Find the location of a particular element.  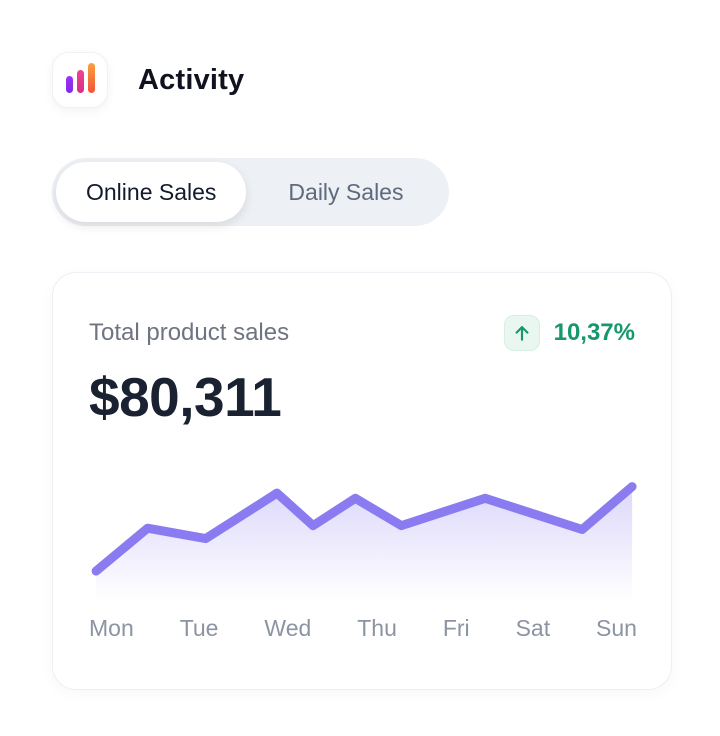

total-sales-value: $80,311 is located at coordinates (185, 397).